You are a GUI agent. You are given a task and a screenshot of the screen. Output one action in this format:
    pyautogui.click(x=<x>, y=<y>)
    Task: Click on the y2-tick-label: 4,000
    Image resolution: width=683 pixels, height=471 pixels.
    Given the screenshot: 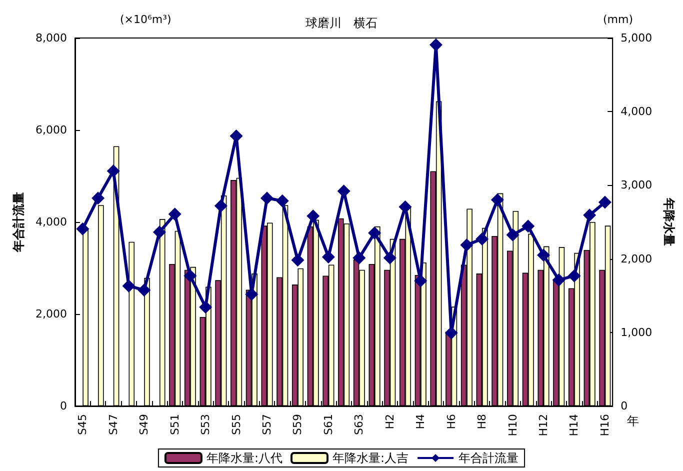 What is the action you would take?
    pyautogui.click(x=636, y=111)
    